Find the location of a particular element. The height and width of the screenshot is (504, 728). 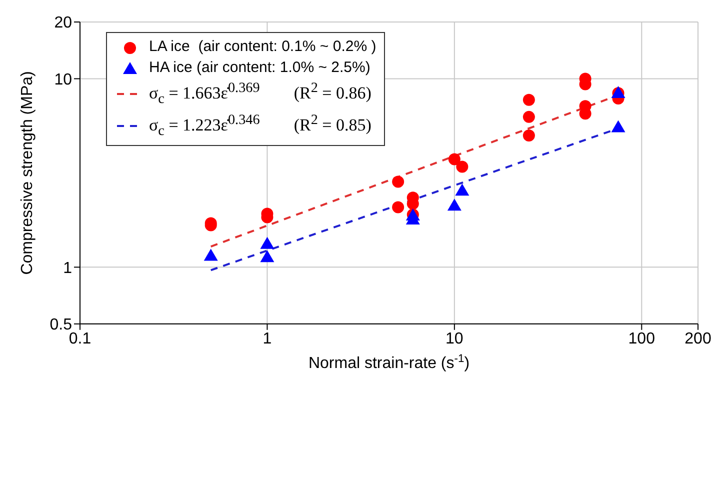

y-tick-label: 20 is located at coordinates (63, 23).